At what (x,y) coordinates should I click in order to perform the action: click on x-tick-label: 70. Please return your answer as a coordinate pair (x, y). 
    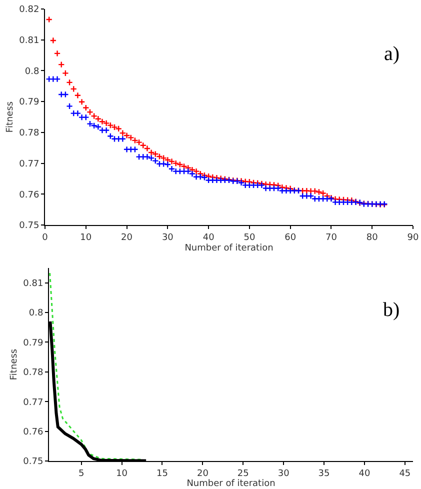
    Looking at the image, I should click on (331, 237).